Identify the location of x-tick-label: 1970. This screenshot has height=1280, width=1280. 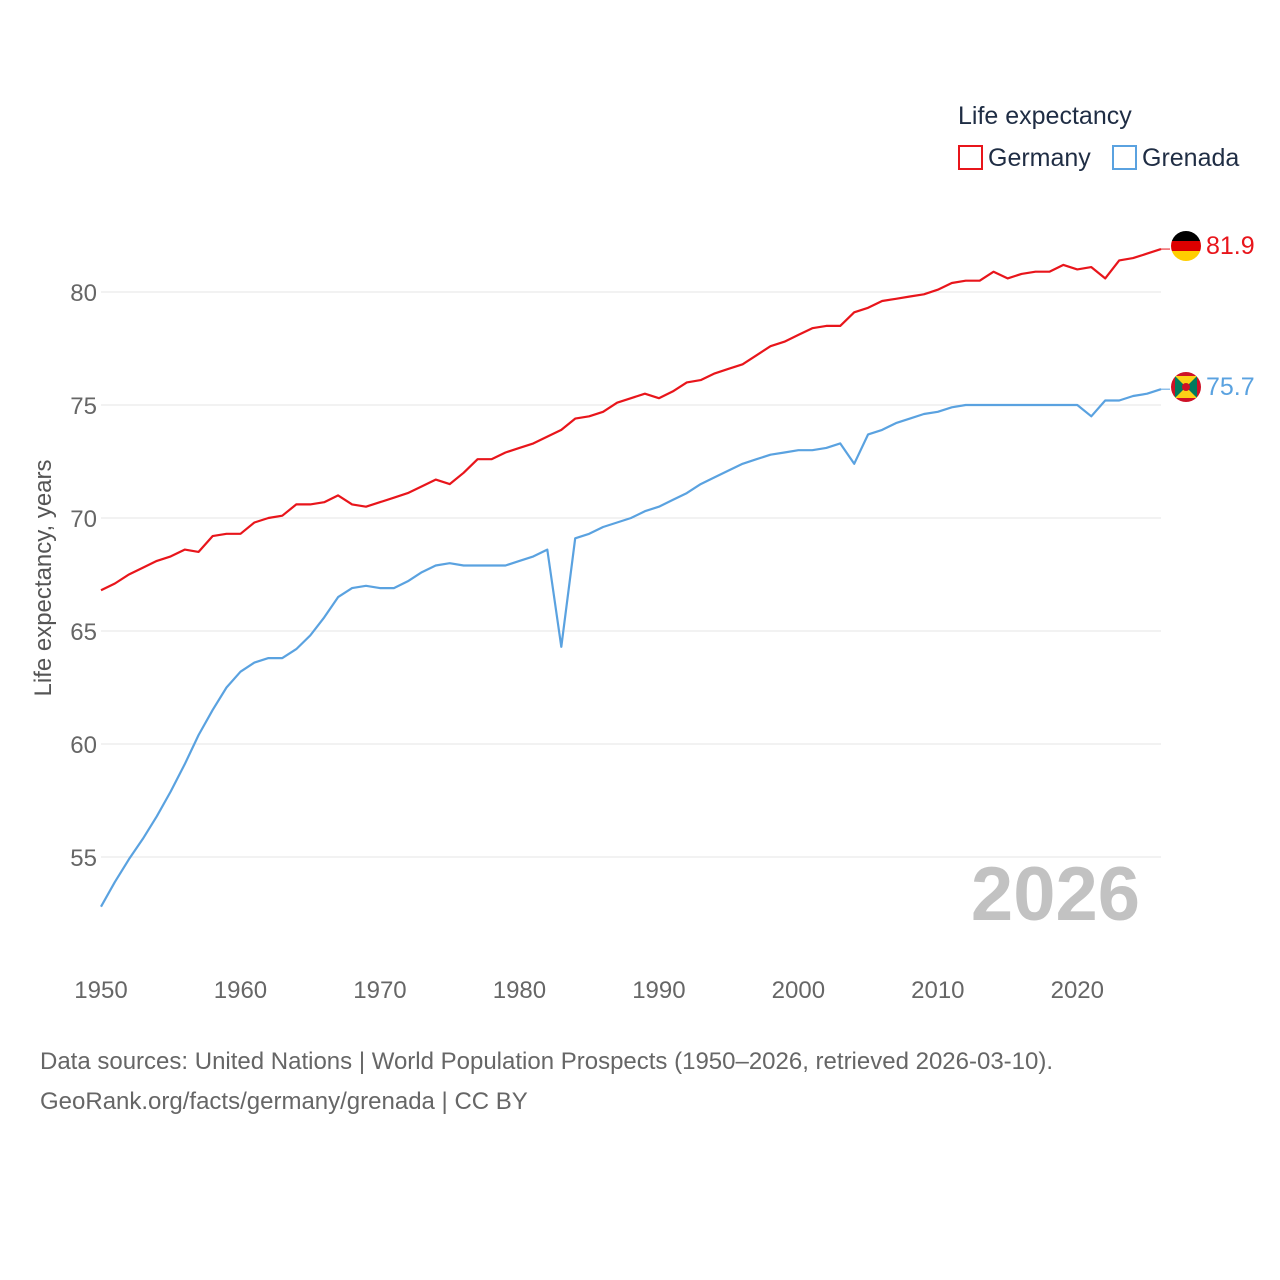
(379, 990).